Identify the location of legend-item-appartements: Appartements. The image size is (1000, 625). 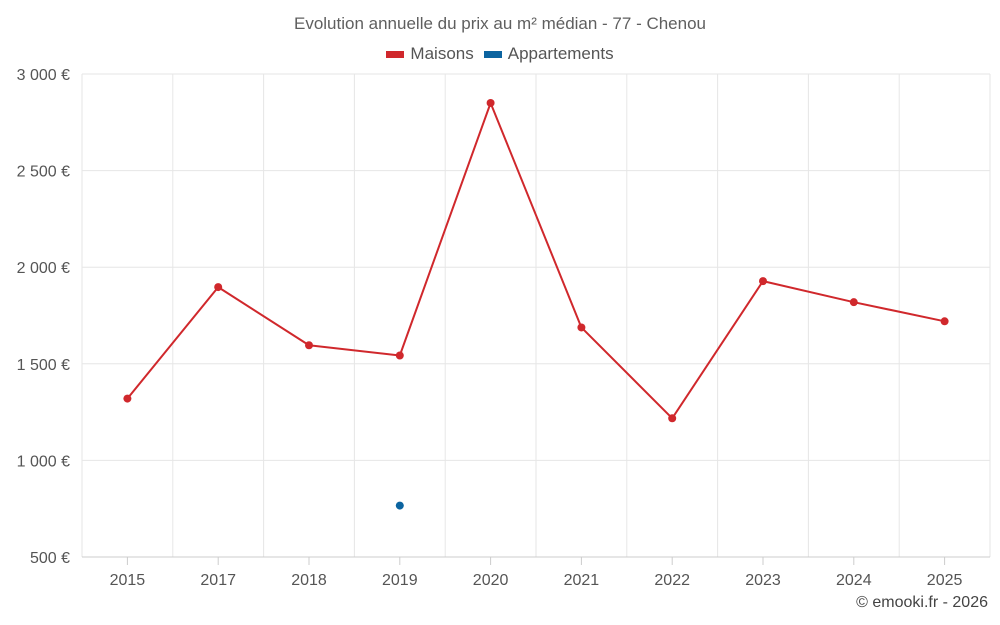
(548, 54).